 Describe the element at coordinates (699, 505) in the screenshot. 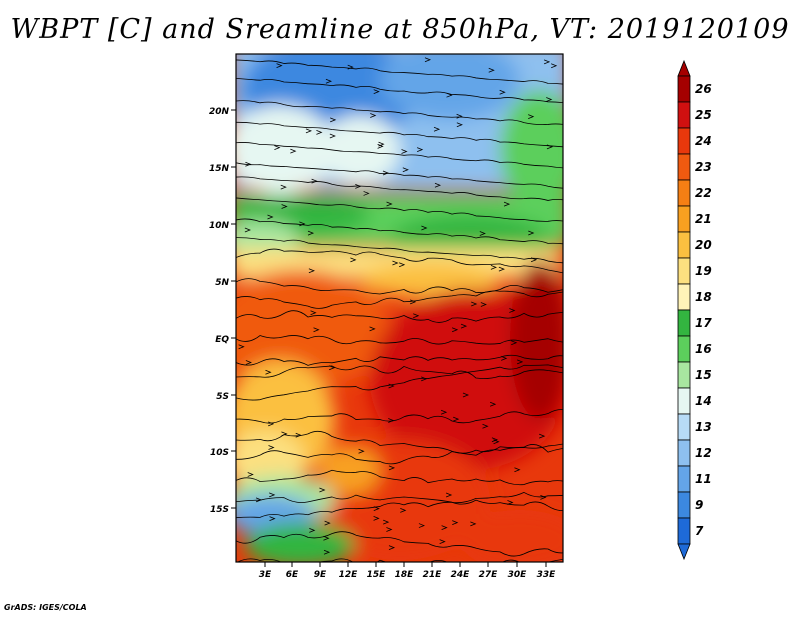

I see `colorbar-label: 9` at that location.